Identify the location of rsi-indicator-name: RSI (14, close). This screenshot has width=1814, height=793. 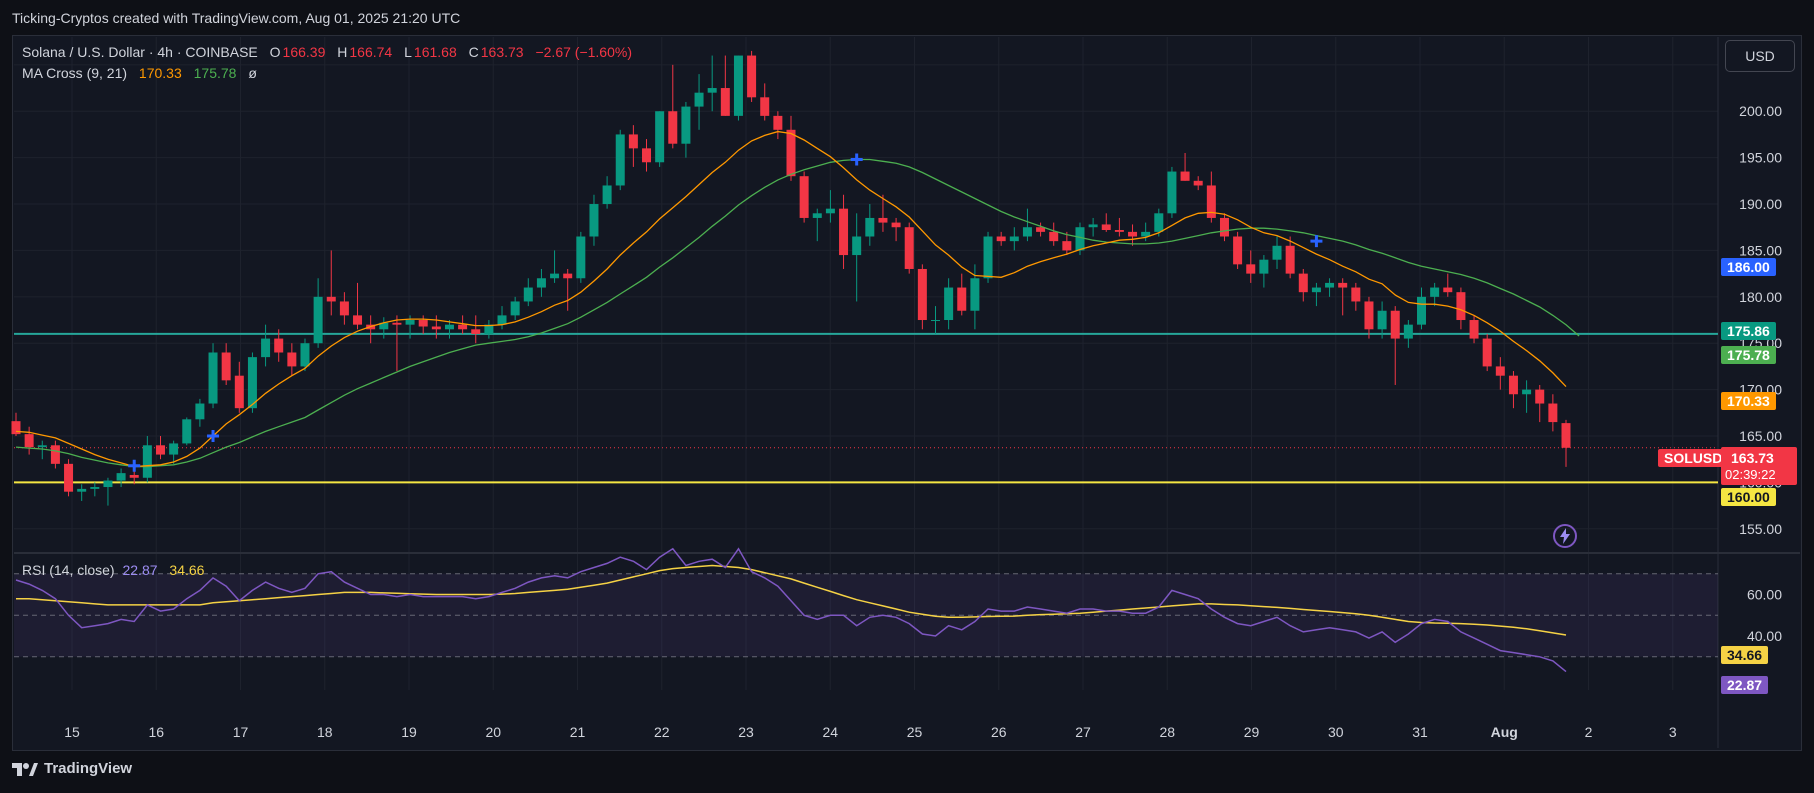
(68, 570).